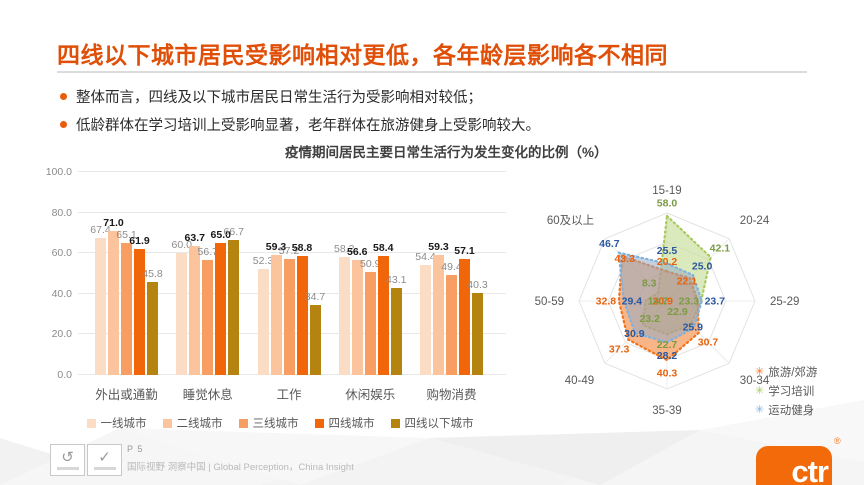  Describe the element at coordinates (667, 203) in the screenshot. I see `radar-value-label: 58.0` at that location.